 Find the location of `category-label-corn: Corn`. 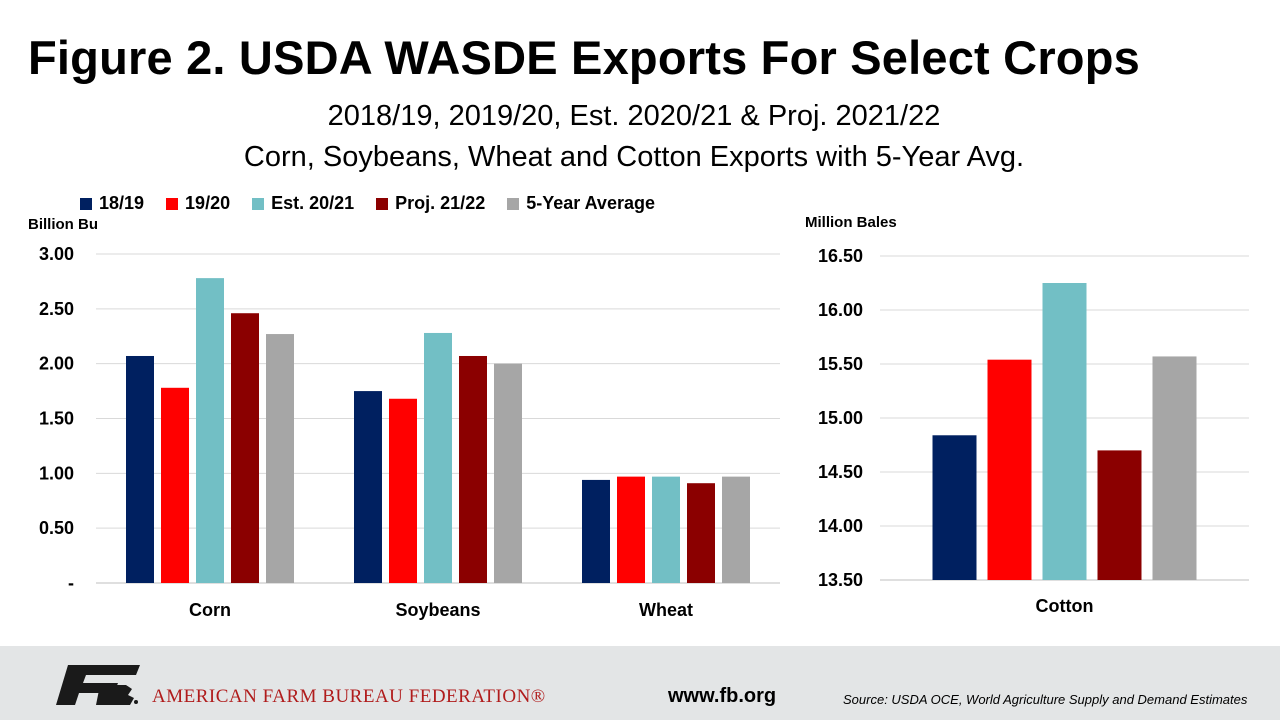

category-label-corn: Corn is located at coordinates (210, 610).